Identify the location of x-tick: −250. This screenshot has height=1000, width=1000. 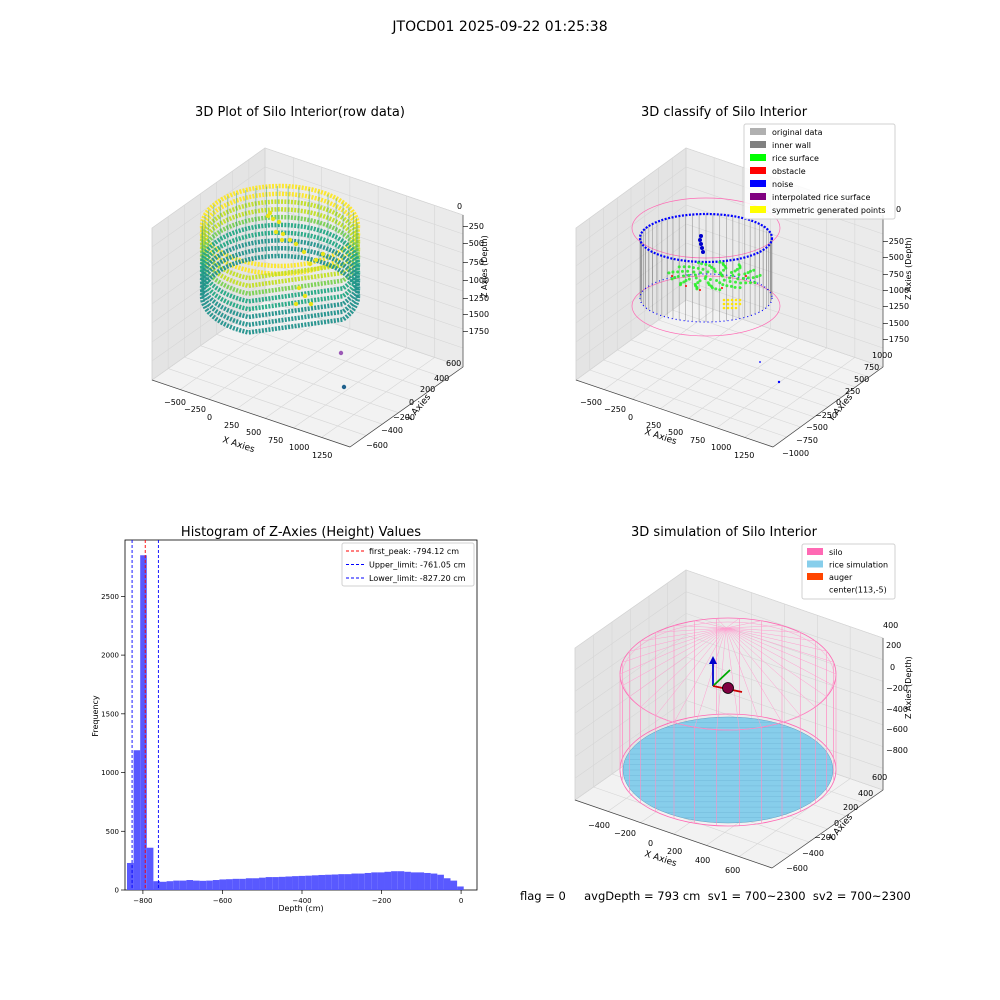
(615, 409).